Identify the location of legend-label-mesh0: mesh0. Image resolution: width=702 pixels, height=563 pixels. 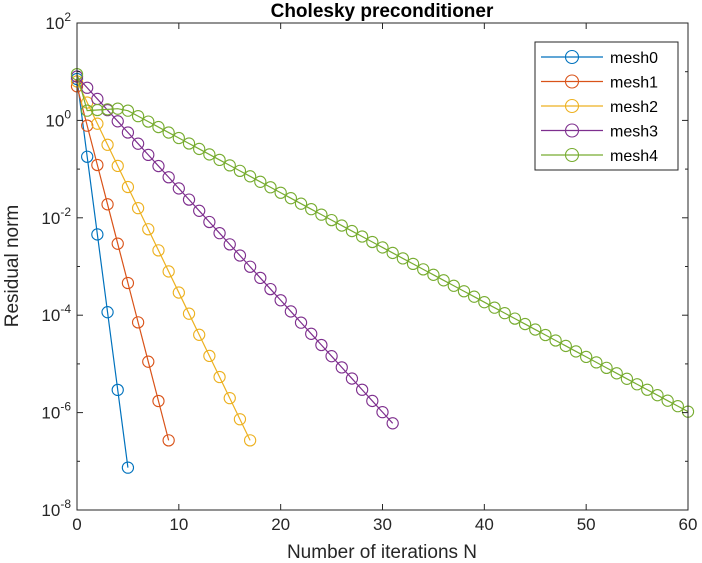
(634, 58).